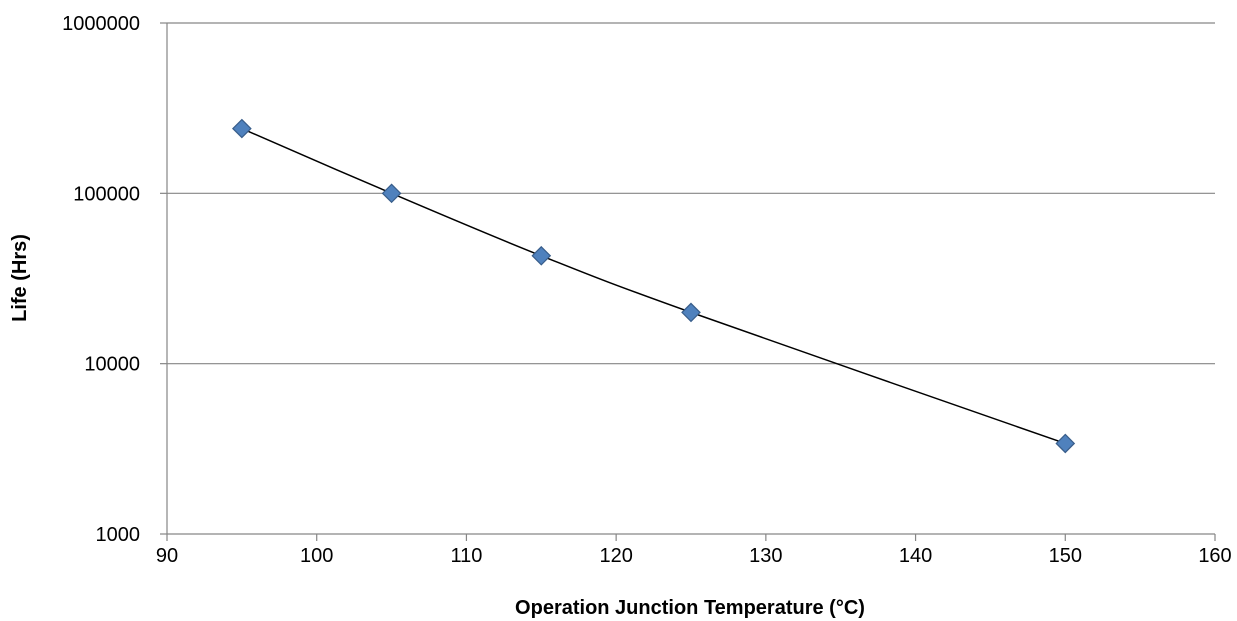  I want to click on x-tick-label: 140, so click(915, 556).